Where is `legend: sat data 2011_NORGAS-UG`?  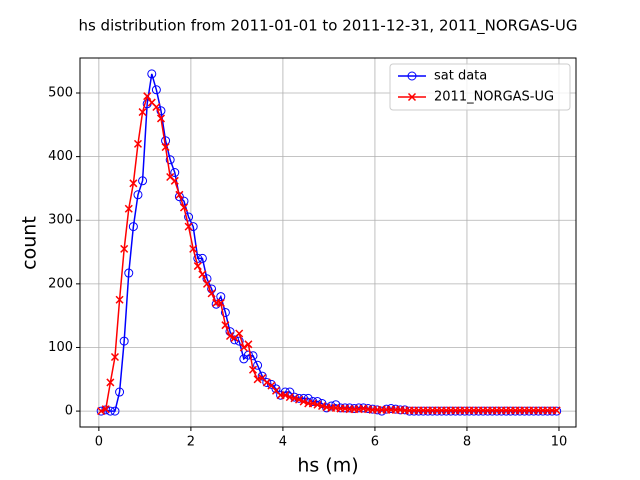
legend: sat data 2011_NORGAS-UG is located at coordinates (480, 87).